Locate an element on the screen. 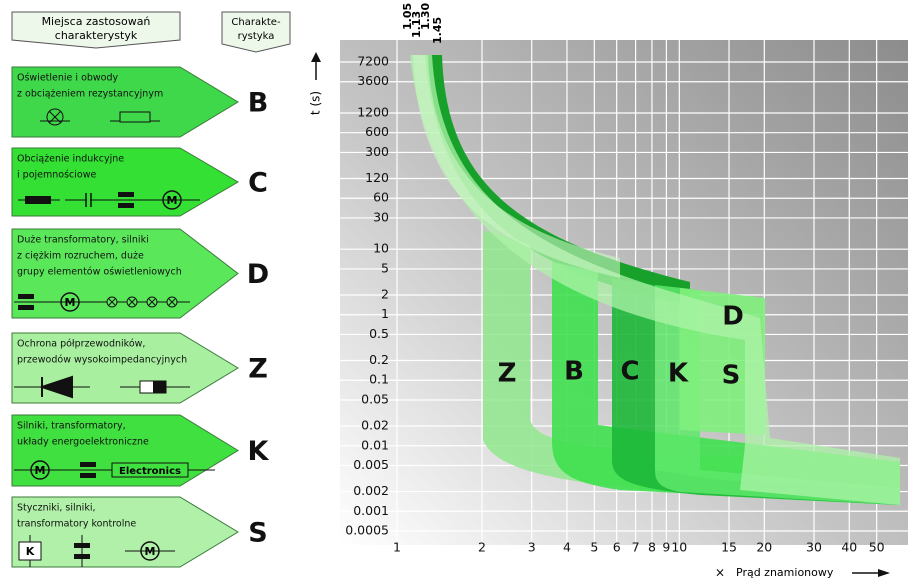 The width and height of the screenshot is (910, 583). x-tick-label: 10 is located at coordinates (679, 547).